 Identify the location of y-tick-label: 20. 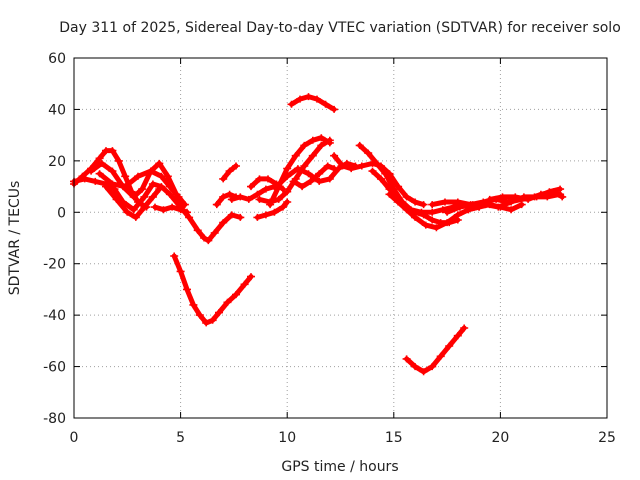
(57, 162).